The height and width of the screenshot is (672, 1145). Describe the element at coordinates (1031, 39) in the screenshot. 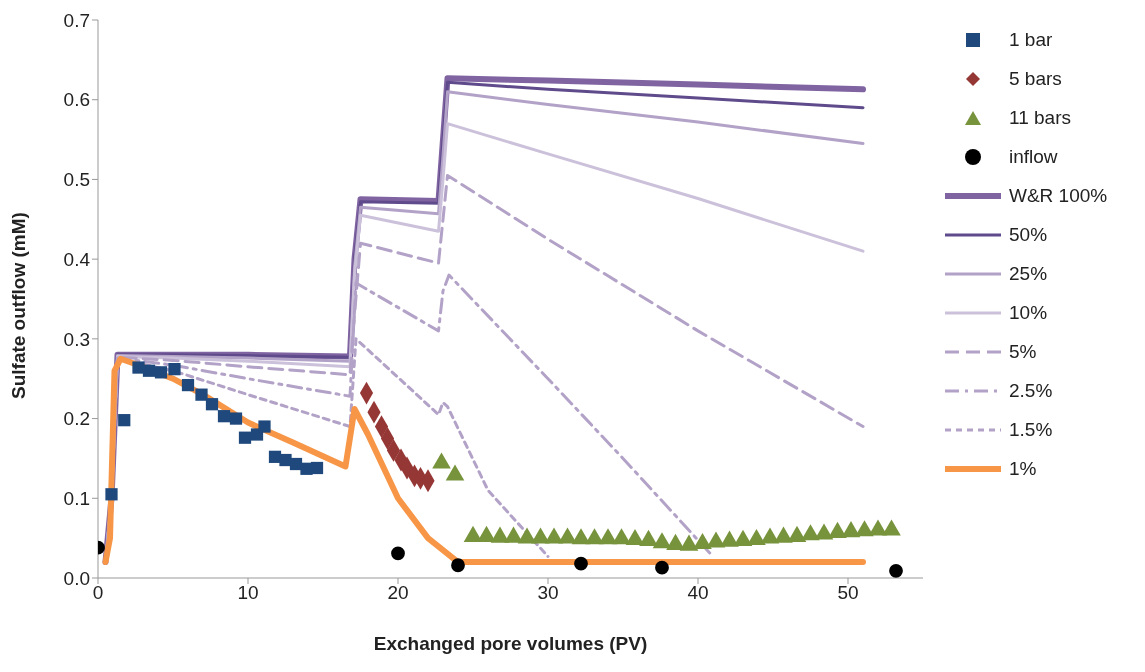

I see `legend-label: 1 bar` at that location.